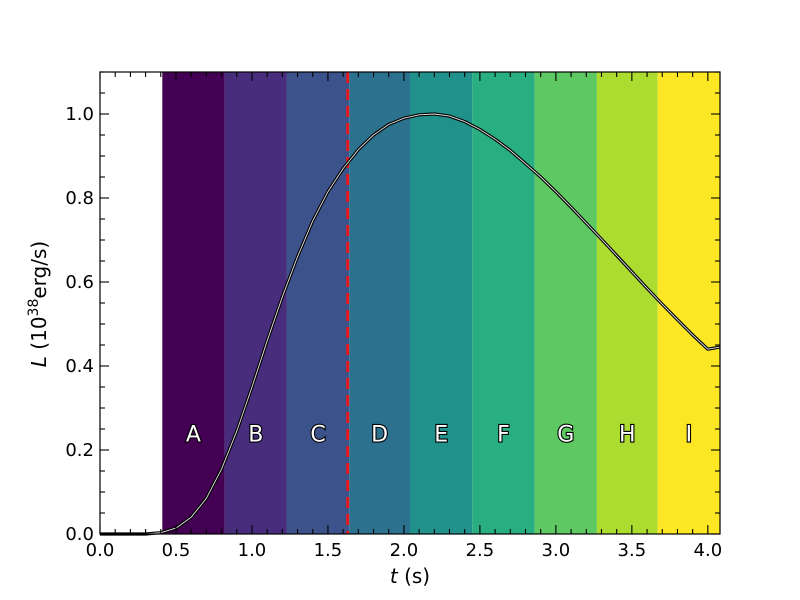  What do you see at coordinates (39, 270) in the screenshot?
I see `y-axis-unit-close: erg/s)` at bounding box center [39, 270].